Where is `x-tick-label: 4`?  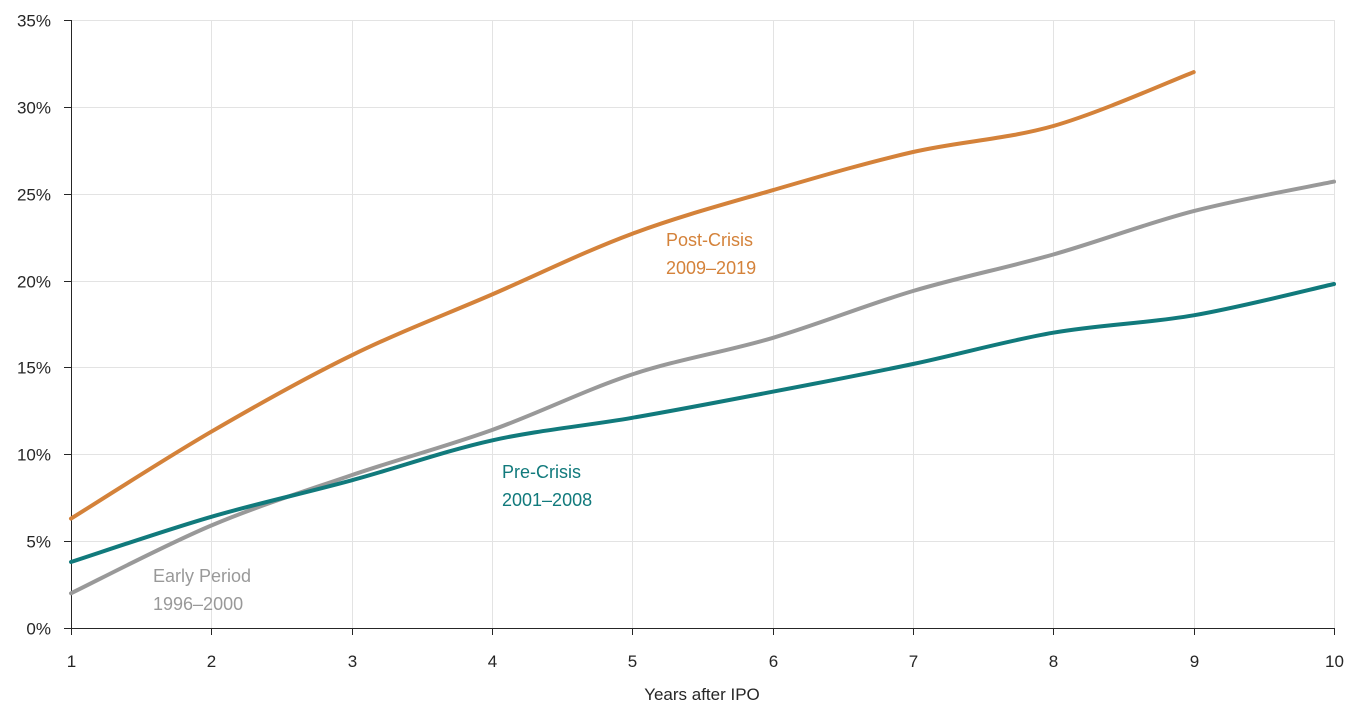 x-tick-label: 4 is located at coordinates (492, 661).